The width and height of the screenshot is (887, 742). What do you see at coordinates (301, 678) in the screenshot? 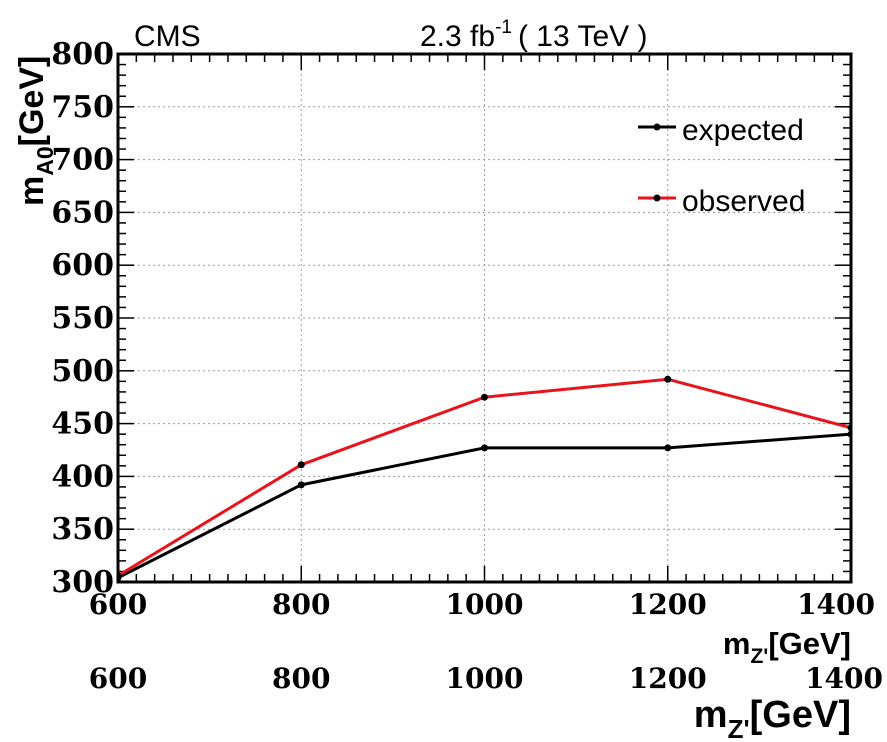
I see `ghost-x-tick-label: 800` at bounding box center [301, 678].